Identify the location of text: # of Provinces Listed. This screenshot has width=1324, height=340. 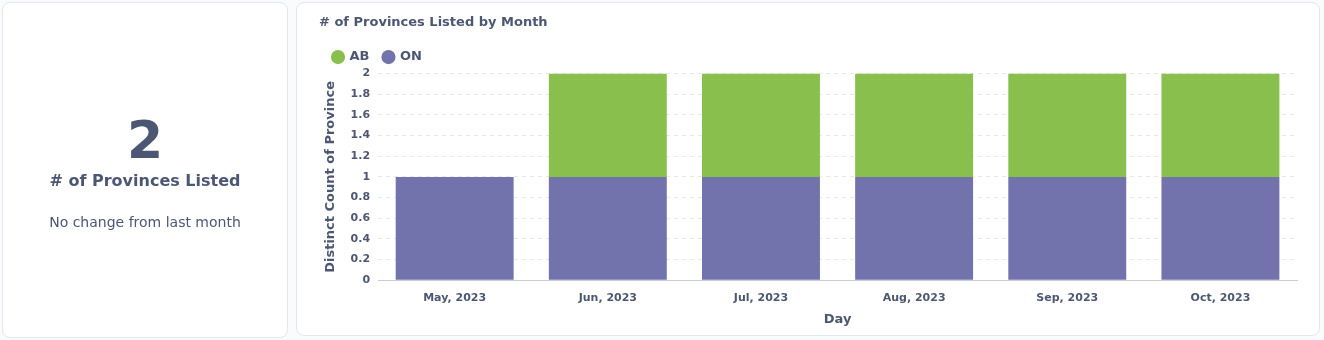
(145, 180).